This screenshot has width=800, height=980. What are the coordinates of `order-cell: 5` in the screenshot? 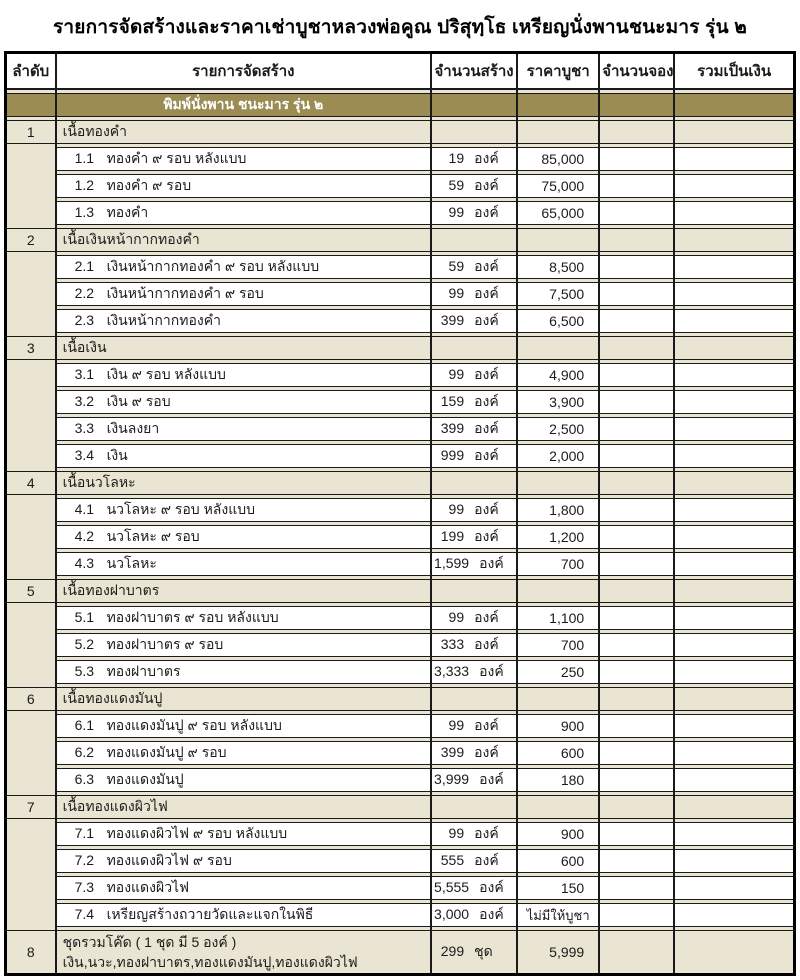 It's located at (30, 591).